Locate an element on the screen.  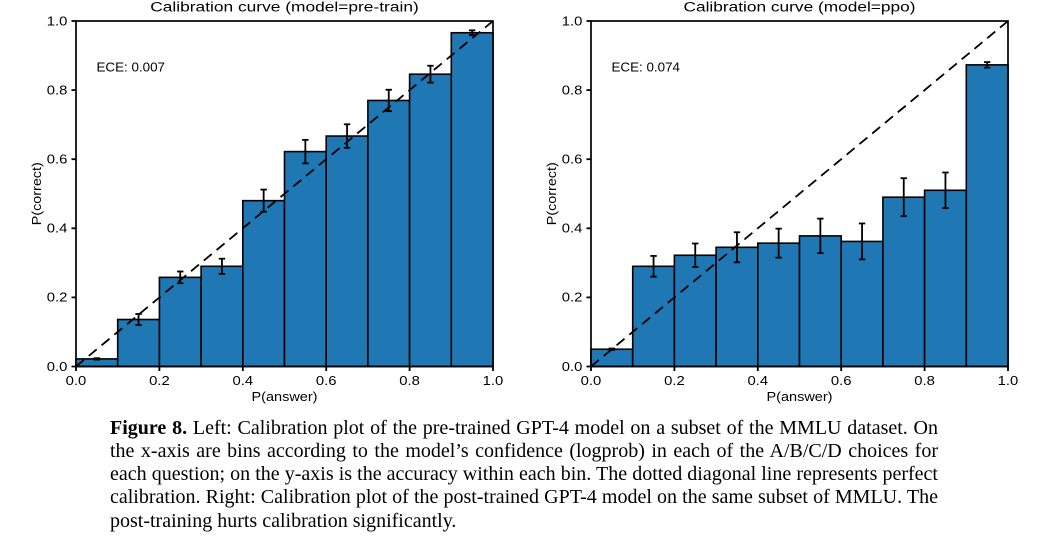
svg-text: Calibration curve (model=ppo) is located at coordinates (800, 7).